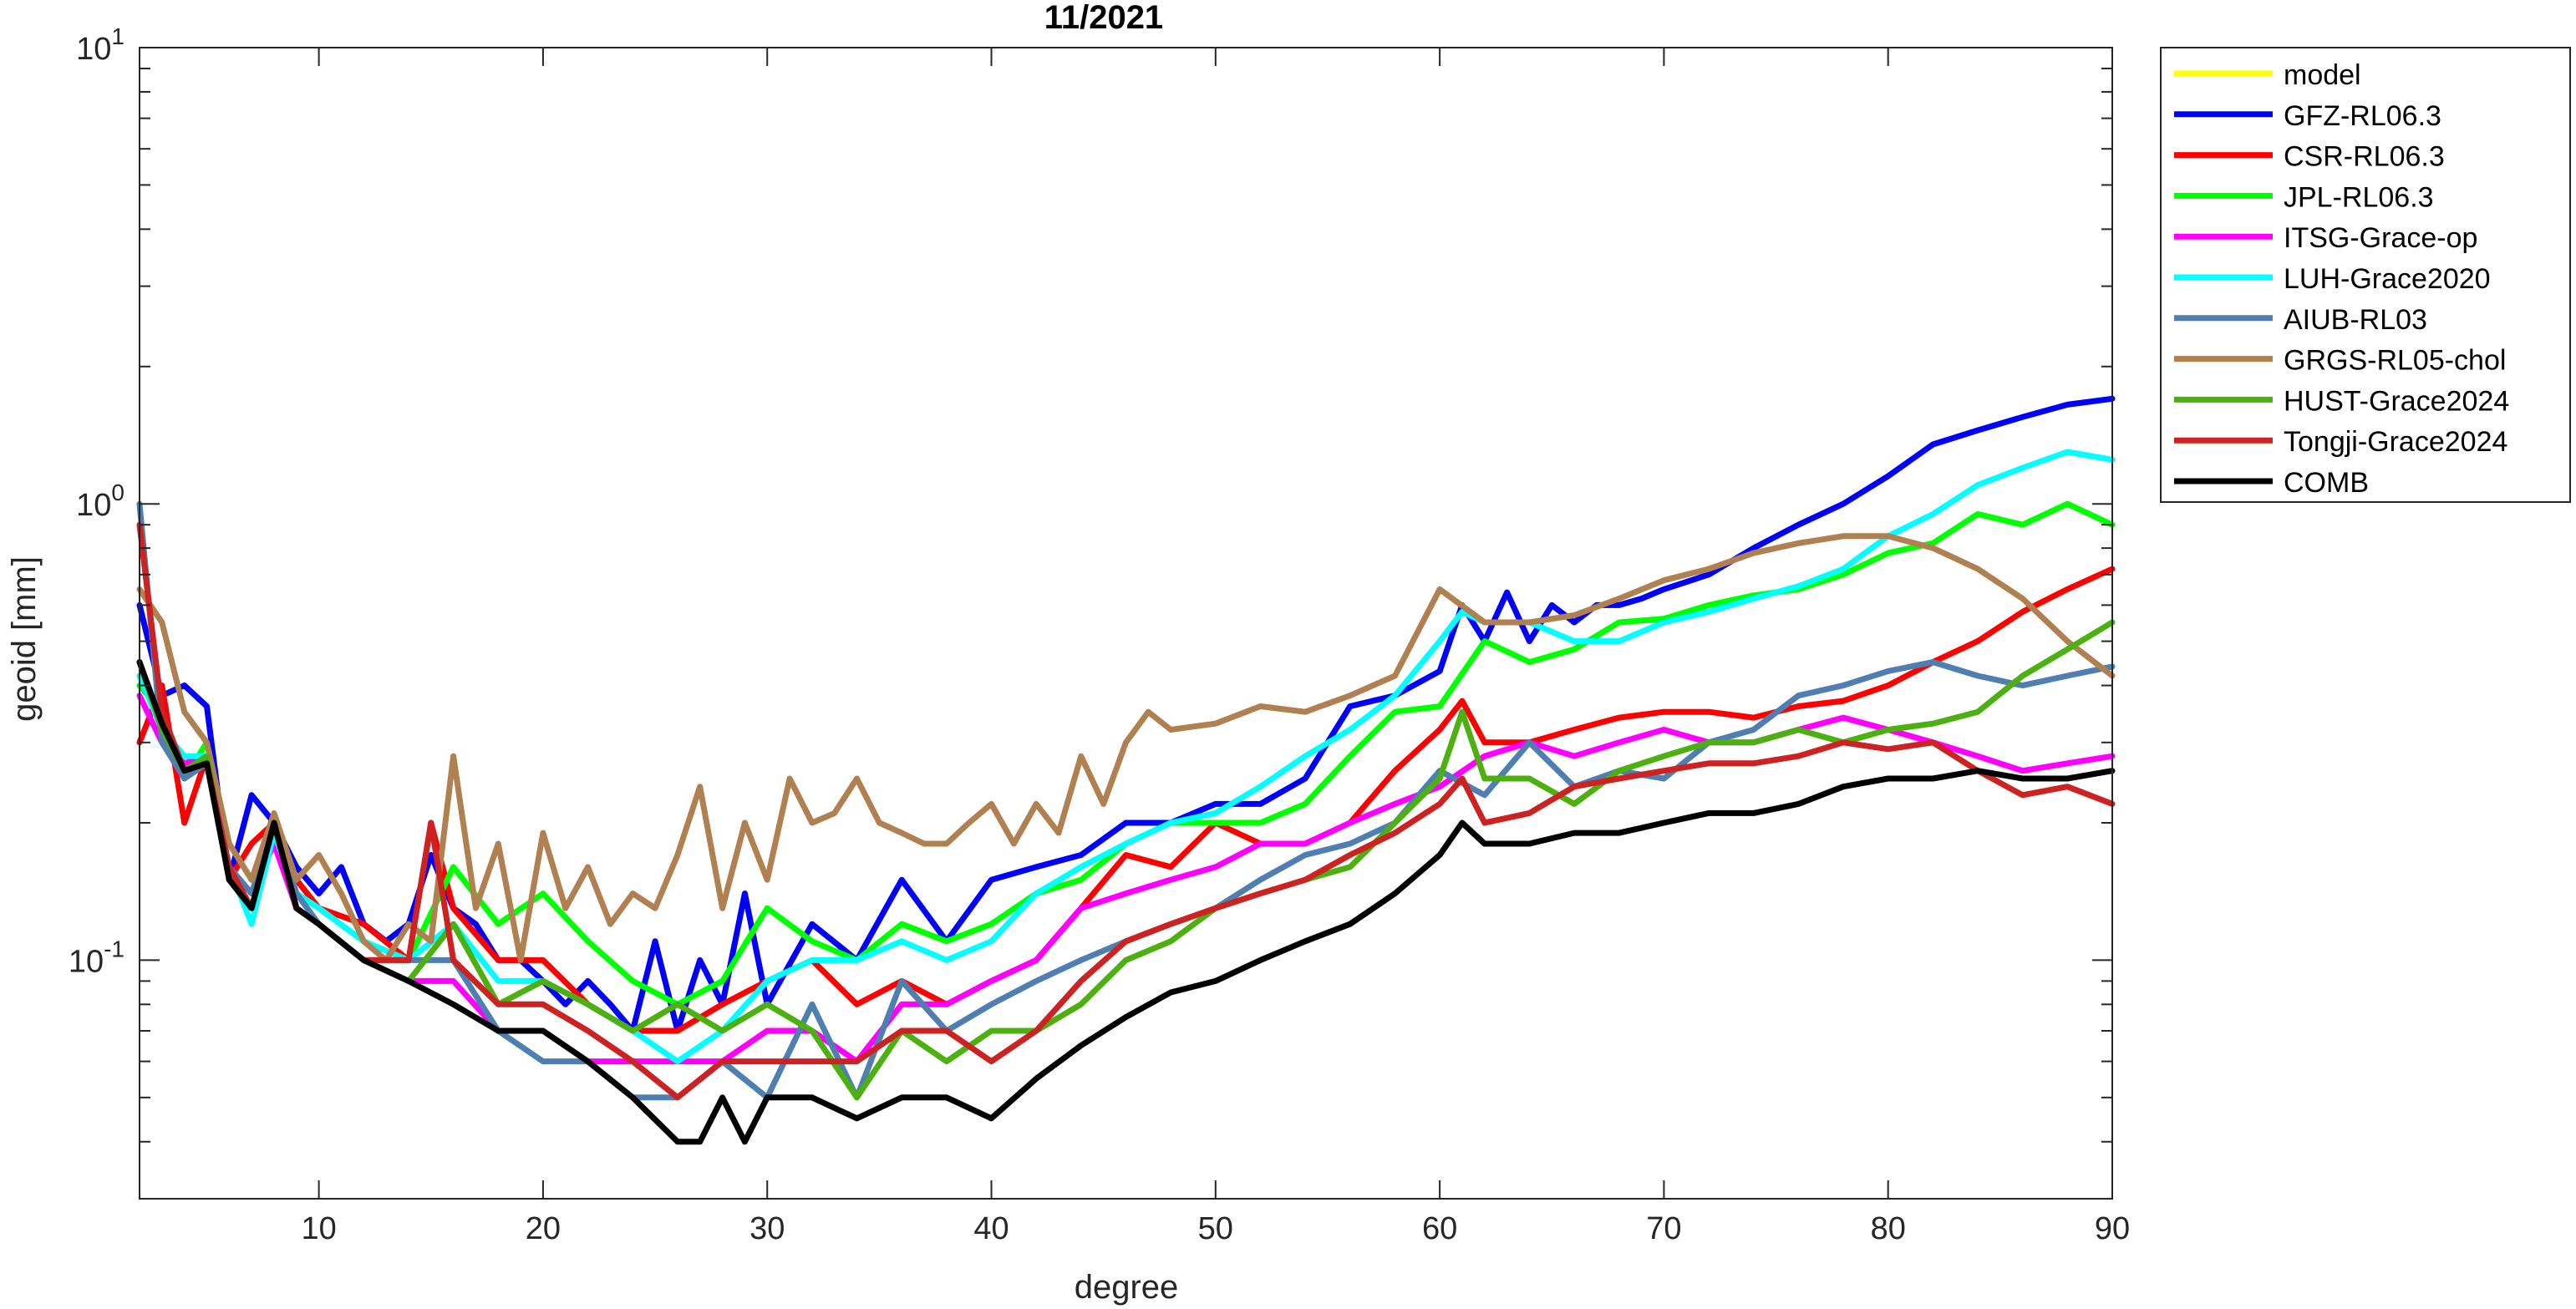  What do you see at coordinates (2322, 75) in the screenshot?
I see `legend-label-model: model` at bounding box center [2322, 75].